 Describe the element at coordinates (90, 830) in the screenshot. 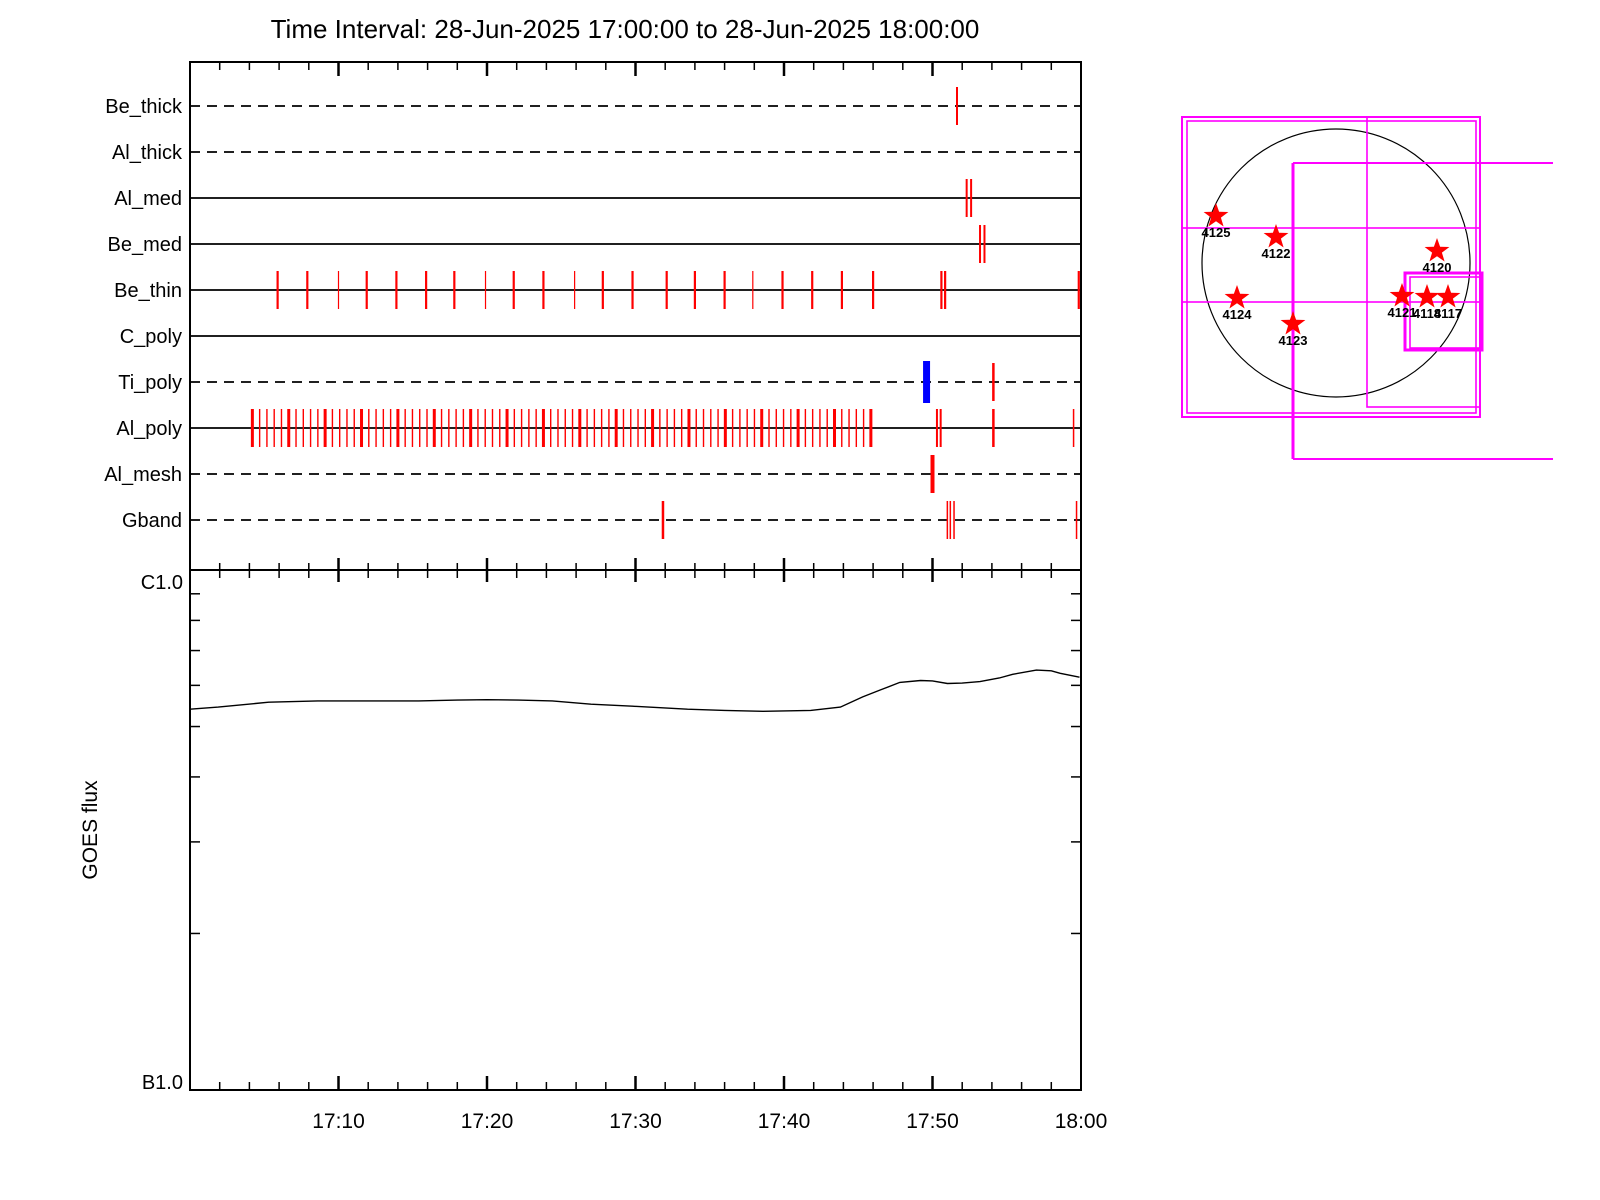

I see `goes-axis-title: GOES flux` at that location.